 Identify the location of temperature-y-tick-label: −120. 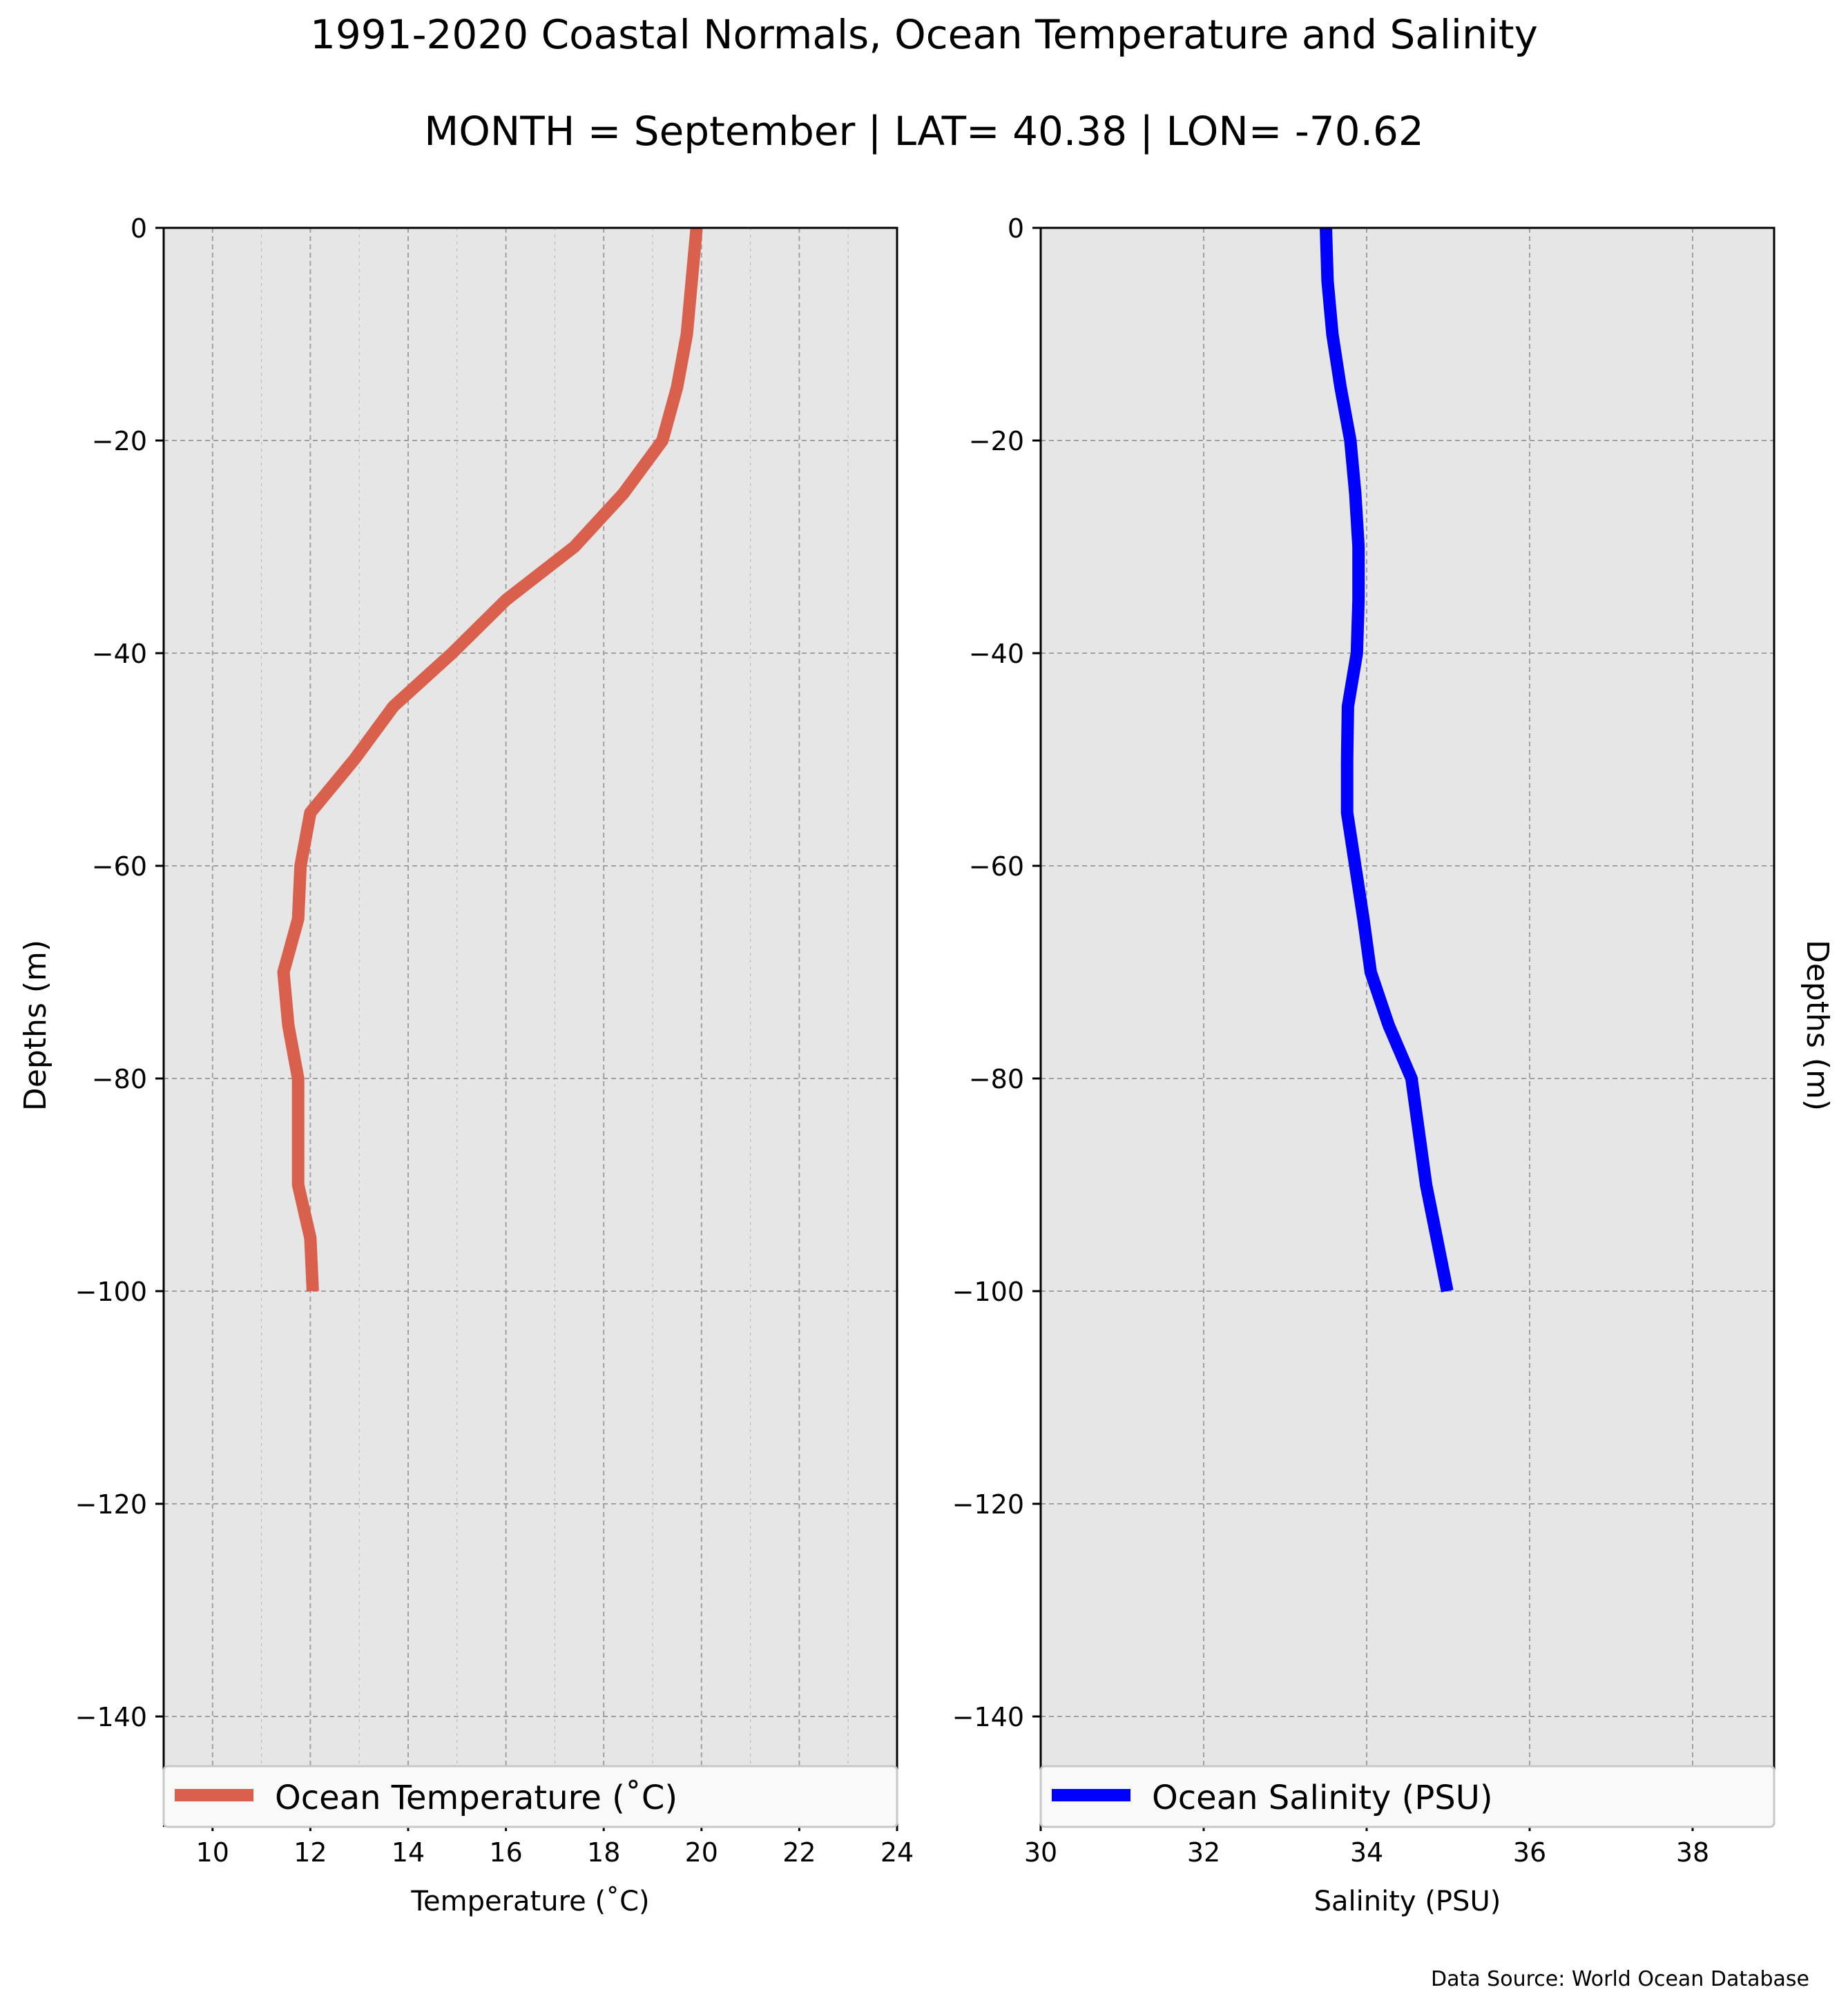
(111, 1505).